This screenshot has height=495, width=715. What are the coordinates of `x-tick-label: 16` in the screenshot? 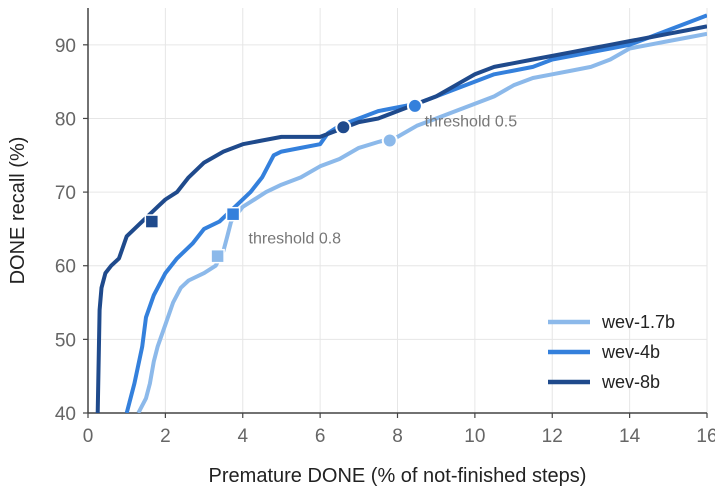 It's located at (705, 436).